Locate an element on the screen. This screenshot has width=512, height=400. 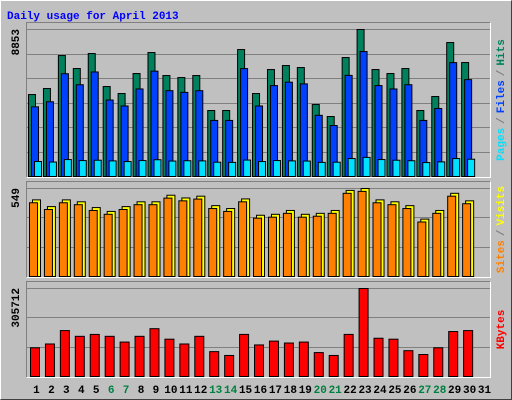
x-tick-label: 22 is located at coordinates (350, 391).